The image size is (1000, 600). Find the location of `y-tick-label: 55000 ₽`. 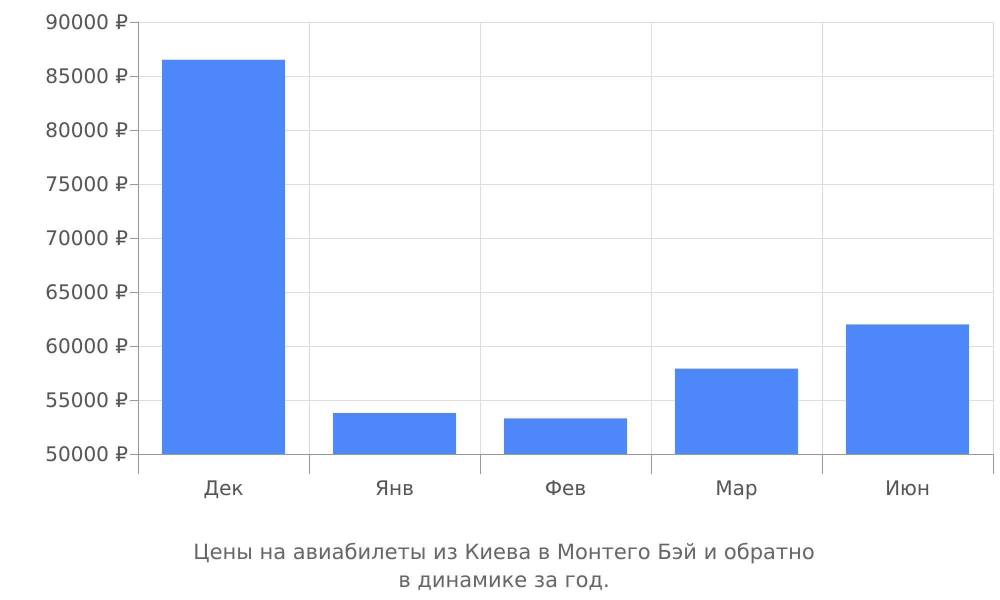

y-tick-label: 55000 ₽ is located at coordinates (86, 400).